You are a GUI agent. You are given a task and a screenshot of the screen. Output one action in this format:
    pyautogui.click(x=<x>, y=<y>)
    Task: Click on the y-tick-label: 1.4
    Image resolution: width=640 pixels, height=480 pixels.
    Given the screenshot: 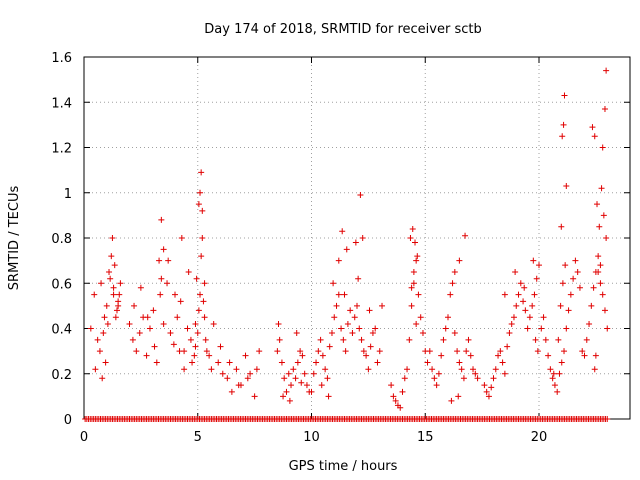 What is the action you would take?
    pyautogui.click(x=61, y=103)
    